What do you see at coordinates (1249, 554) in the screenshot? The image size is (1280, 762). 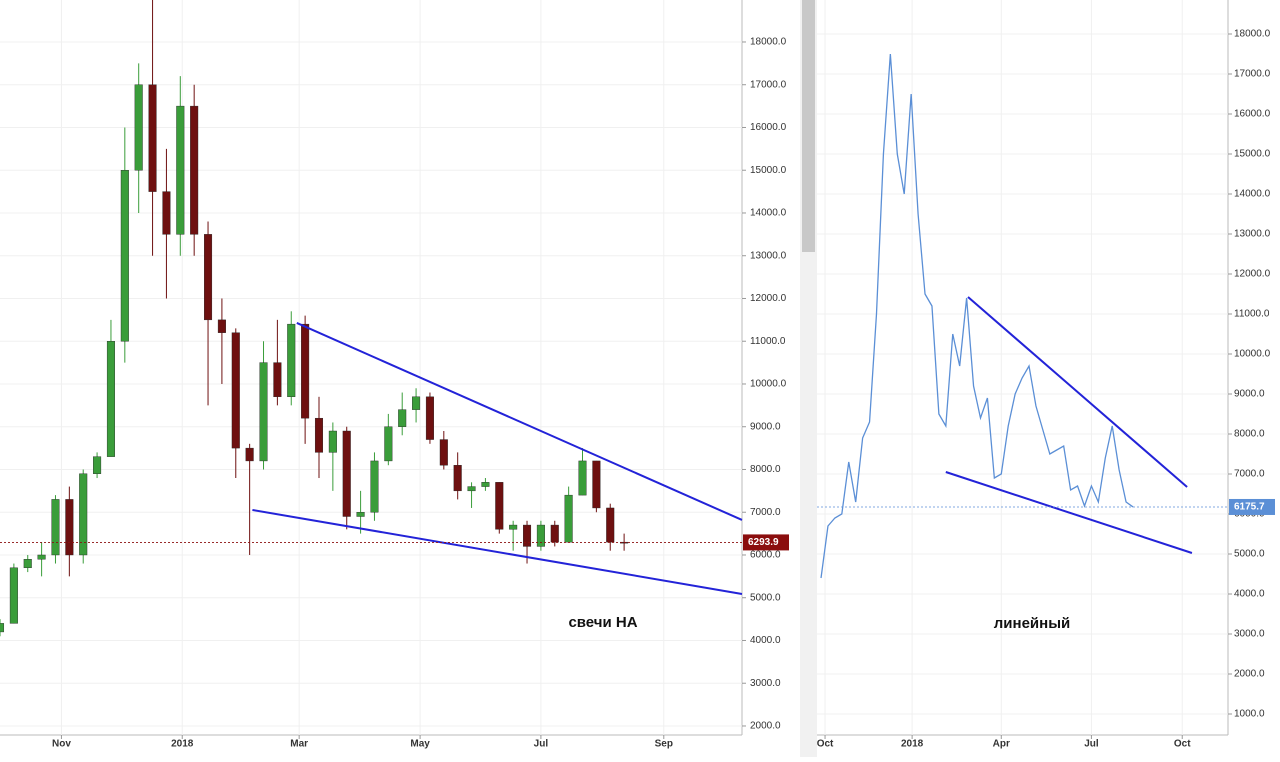 I see `y-tick-label: 5000.0` at bounding box center [1249, 554].